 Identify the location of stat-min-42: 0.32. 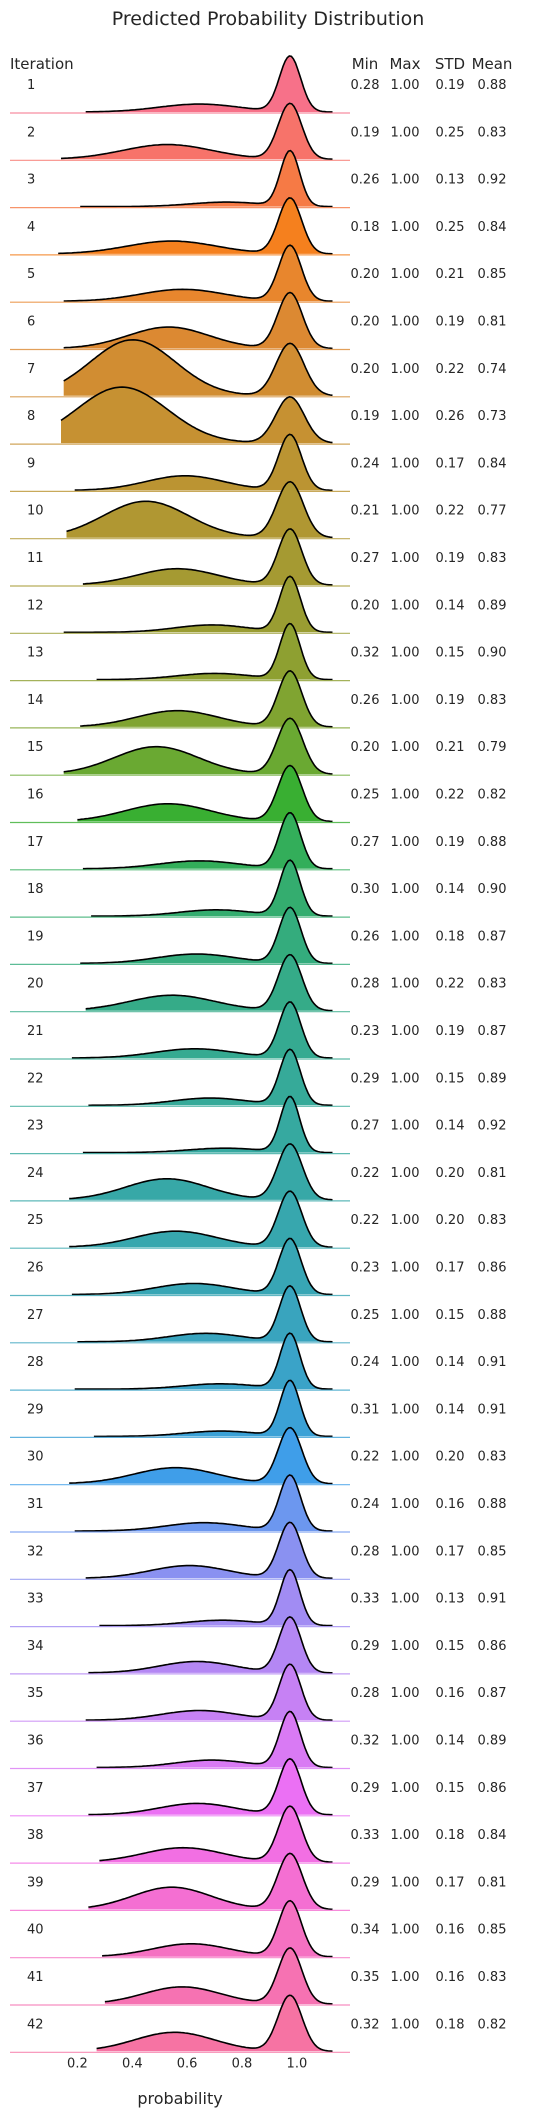
(365, 2024).